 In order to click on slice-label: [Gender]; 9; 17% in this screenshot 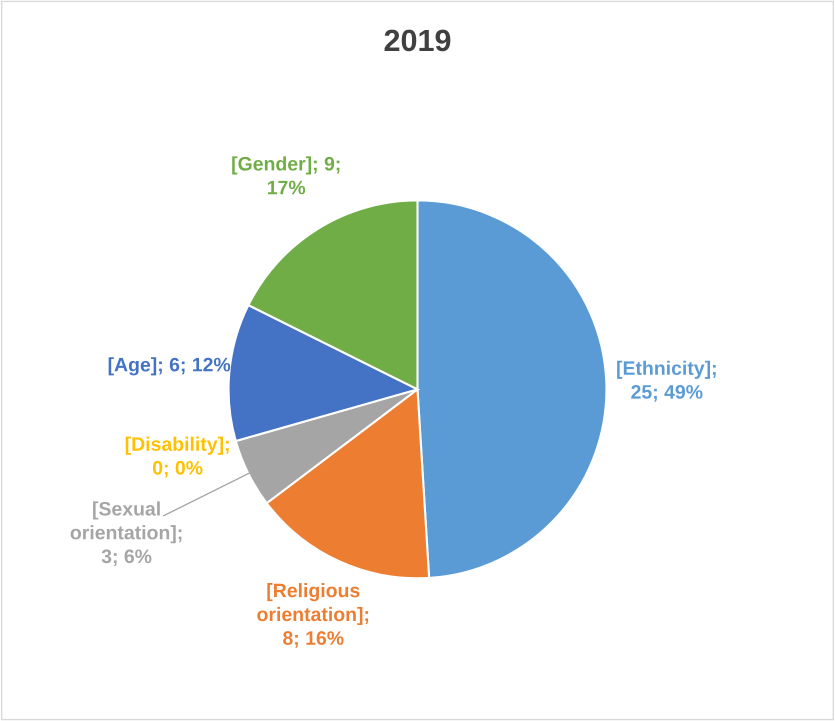, I will do `click(286, 175)`.